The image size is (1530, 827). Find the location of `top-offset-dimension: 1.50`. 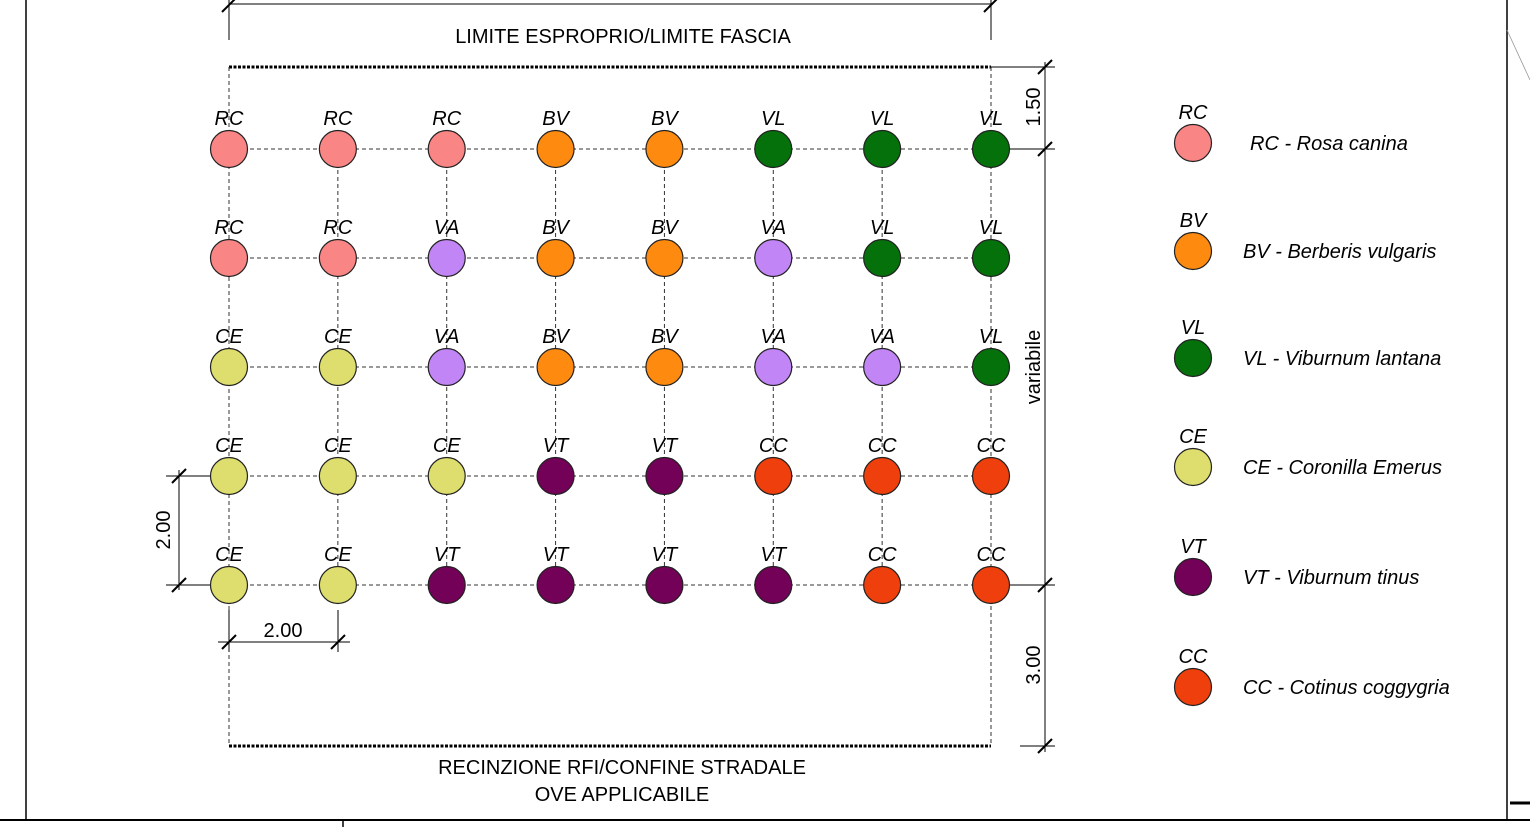

top-offset-dimension: 1.50 is located at coordinates (1034, 107).